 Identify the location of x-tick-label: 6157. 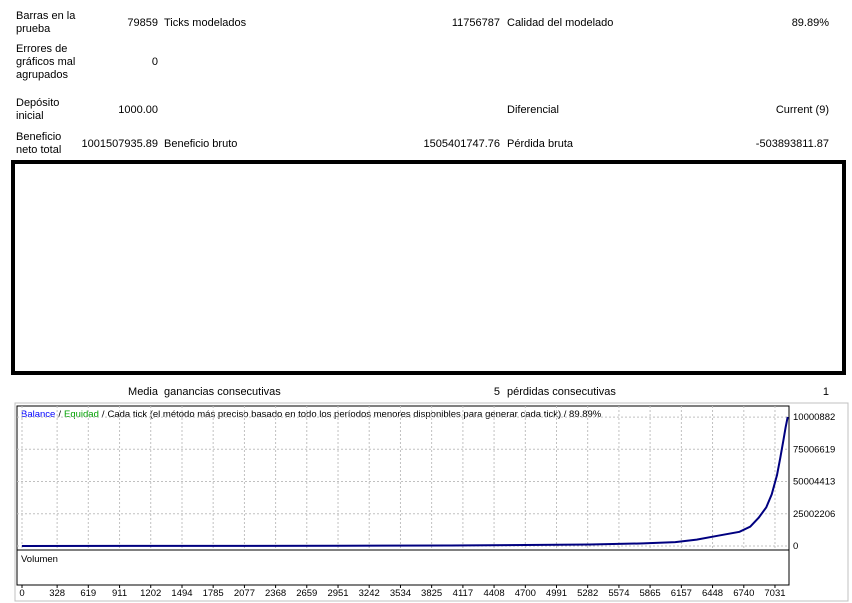
(681, 593).